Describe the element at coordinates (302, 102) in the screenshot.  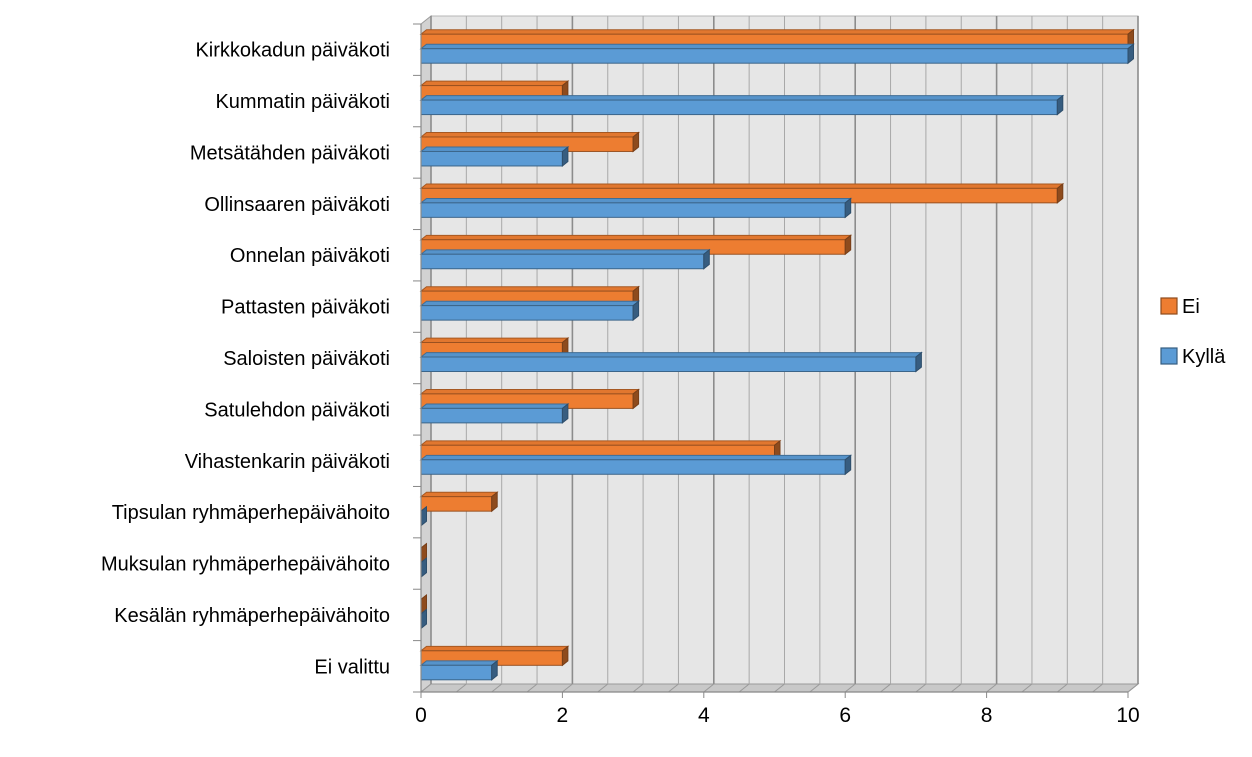
I see `category-label: Kummatin päiväkoti` at that location.